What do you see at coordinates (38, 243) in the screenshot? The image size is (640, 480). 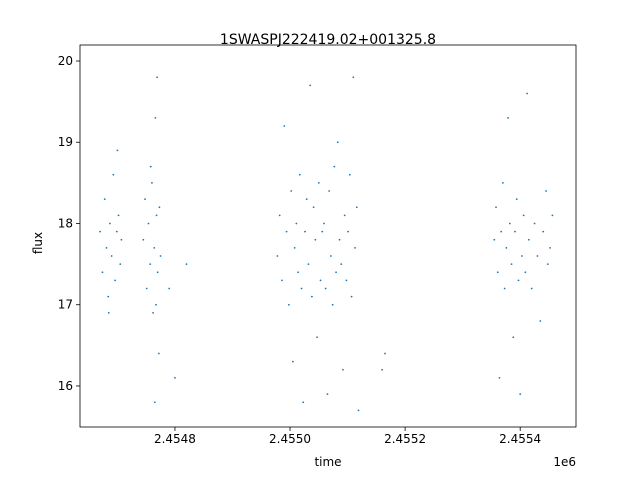 I see `y-axis-label: flux` at bounding box center [38, 243].